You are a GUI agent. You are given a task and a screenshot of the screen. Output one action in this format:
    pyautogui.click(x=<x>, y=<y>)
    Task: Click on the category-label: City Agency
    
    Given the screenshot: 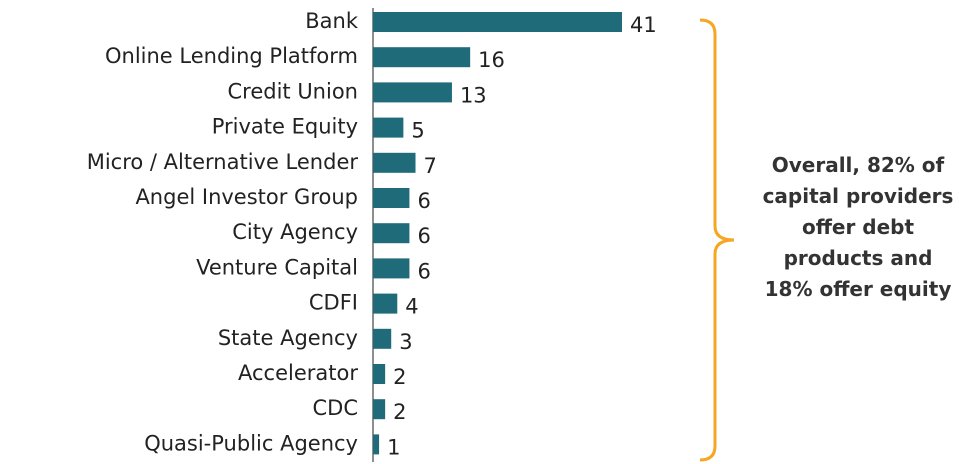 What is the action you would take?
    pyautogui.click(x=295, y=232)
    